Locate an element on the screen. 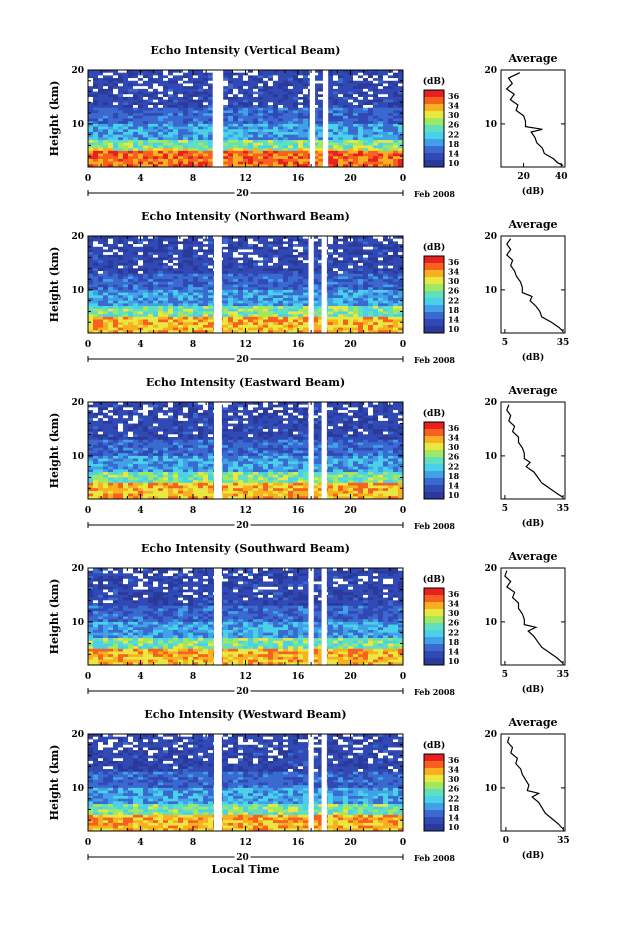 The image size is (617, 929). y-tick-label: 20 is located at coordinates (77, 71).